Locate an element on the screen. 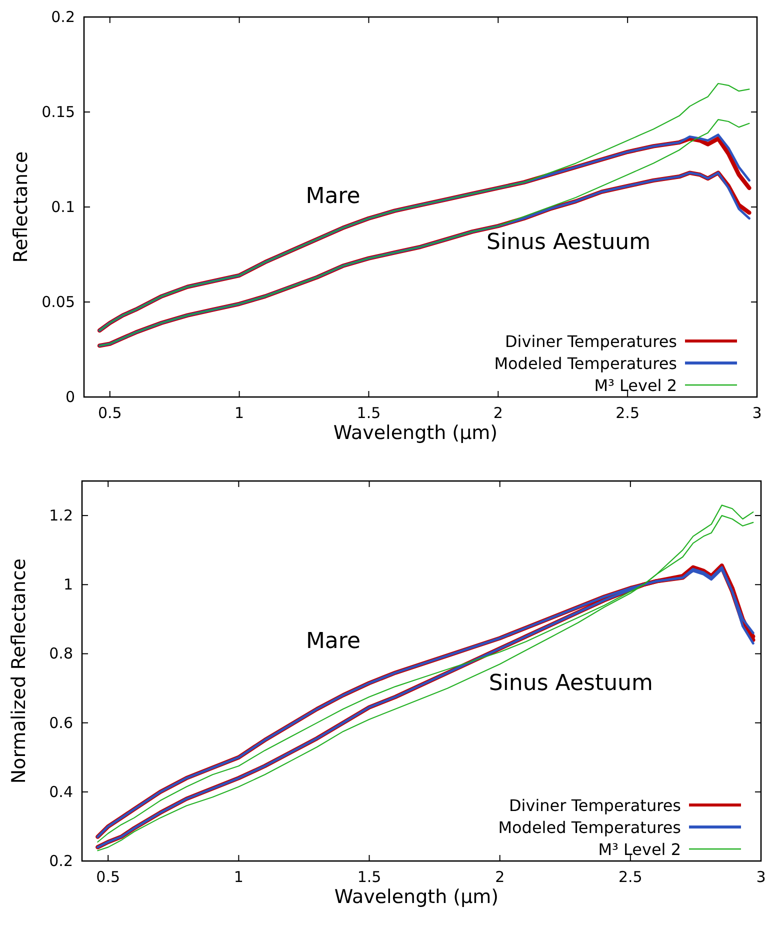 The image size is (765, 935). y-tick-label: 0.4 is located at coordinates (61, 791).